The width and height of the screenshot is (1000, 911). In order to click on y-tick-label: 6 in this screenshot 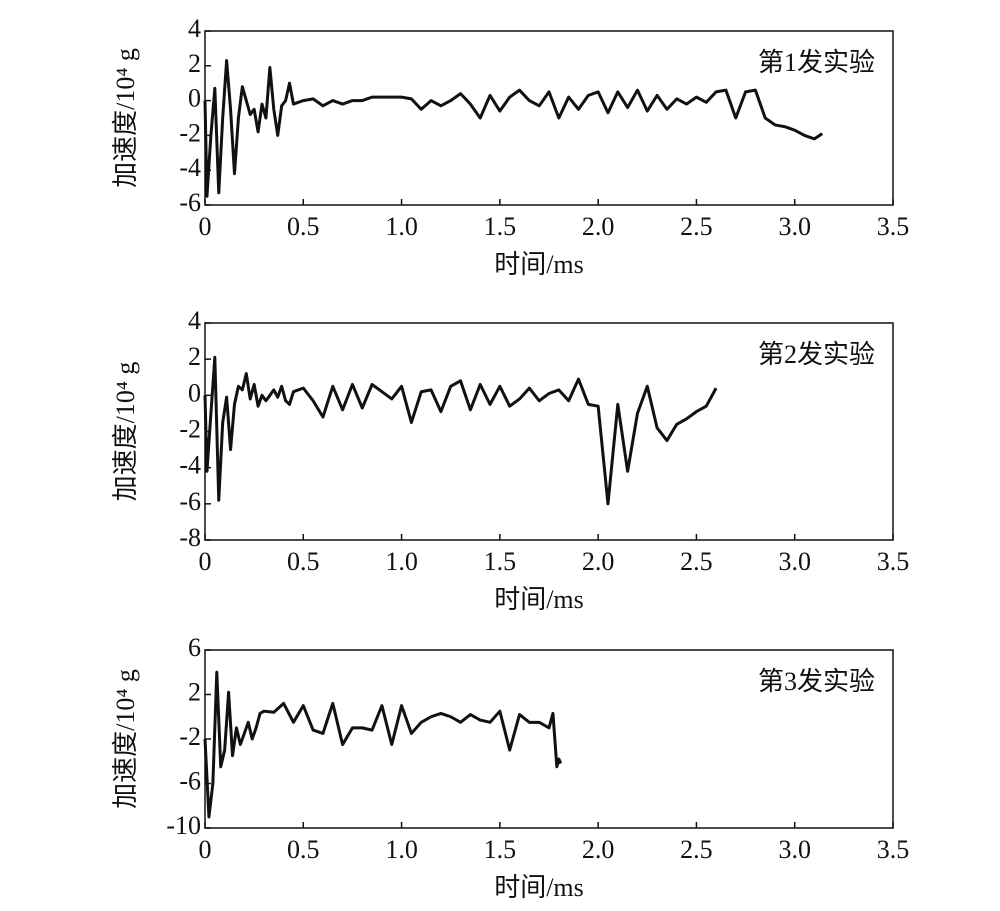, I will do `click(194, 647)`.